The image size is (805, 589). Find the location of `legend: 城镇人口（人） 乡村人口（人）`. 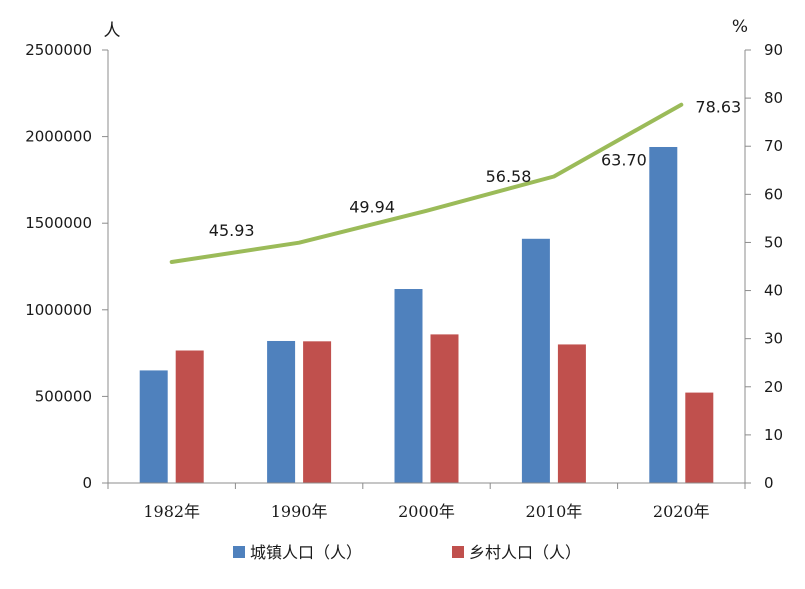

legend: 城镇人口（人） 乡村人口（人） is located at coordinates (407, 552).